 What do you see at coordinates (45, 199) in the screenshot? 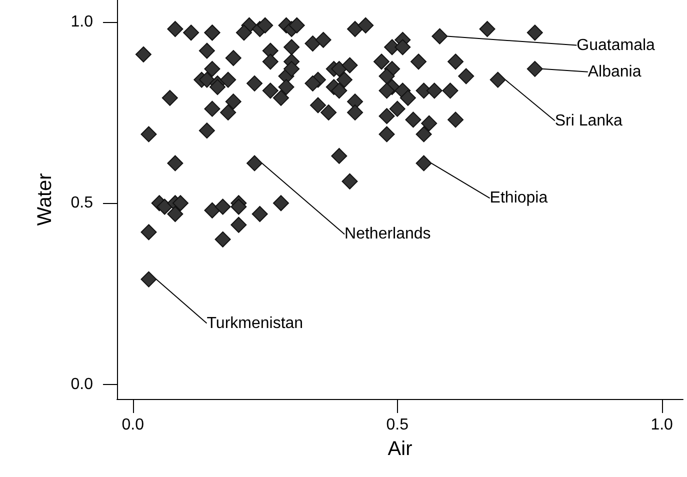
I see `y-axis-title: Water` at bounding box center [45, 199].